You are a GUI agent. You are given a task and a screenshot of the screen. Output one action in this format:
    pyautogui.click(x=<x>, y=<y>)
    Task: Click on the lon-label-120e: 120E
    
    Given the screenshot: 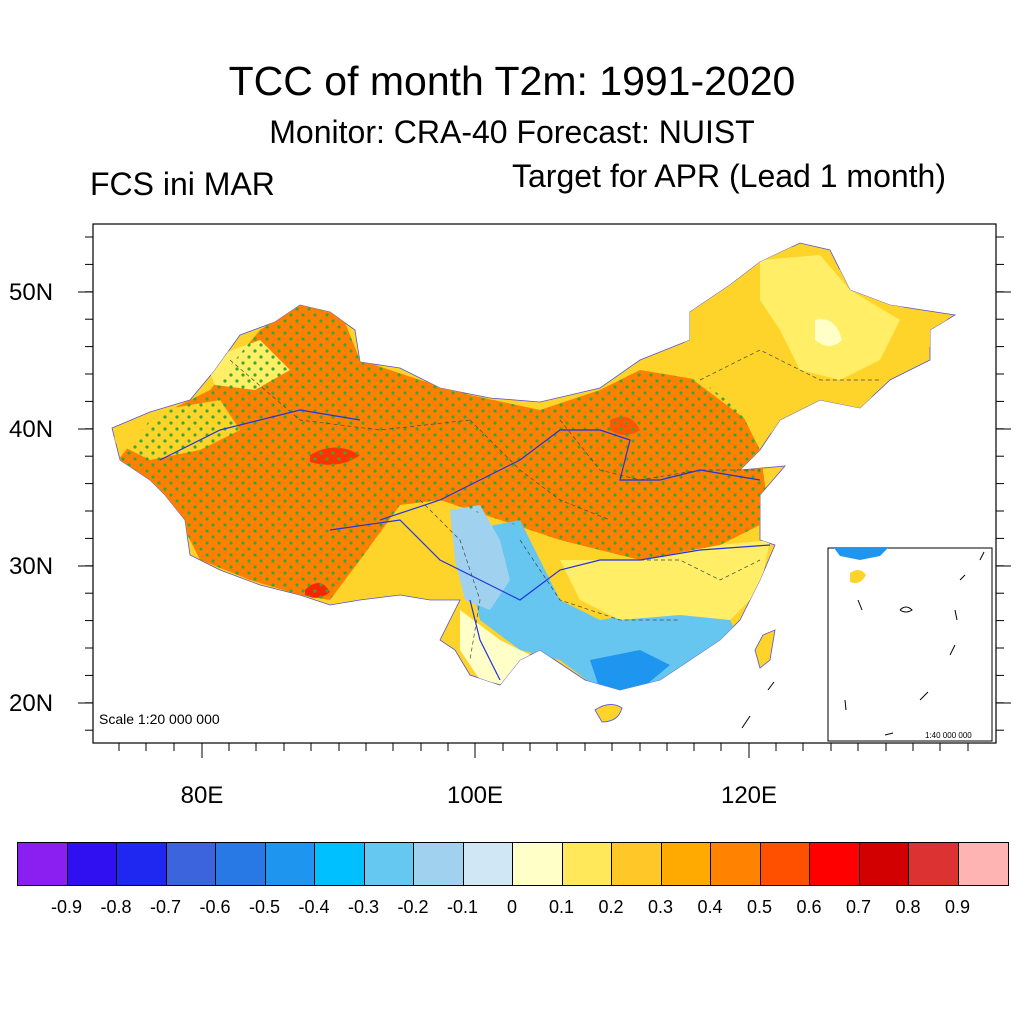 What is the action you would take?
    pyautogui.click(x=749, y=795)
    